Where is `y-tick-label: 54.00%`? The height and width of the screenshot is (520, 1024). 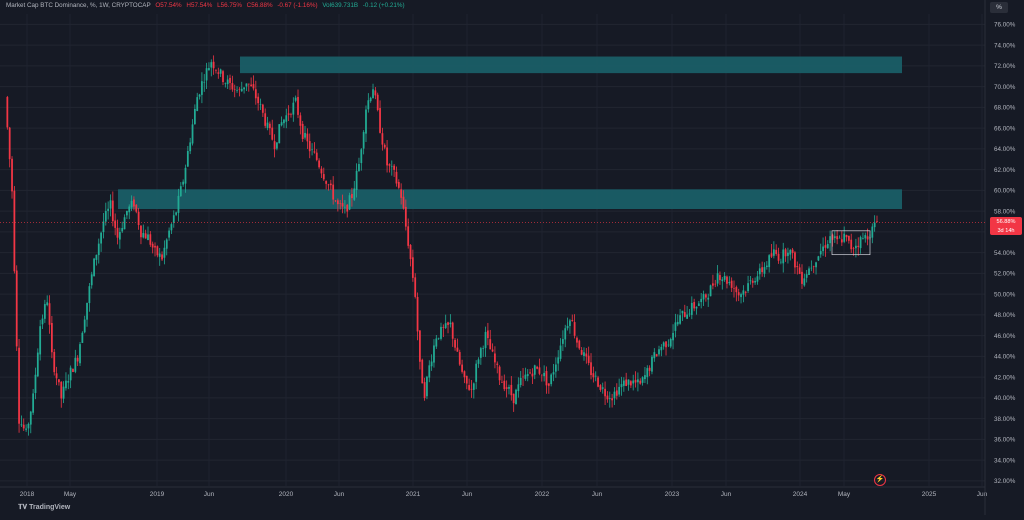
y-tick-label: 54.00% is located at coordinates (1005, 253).